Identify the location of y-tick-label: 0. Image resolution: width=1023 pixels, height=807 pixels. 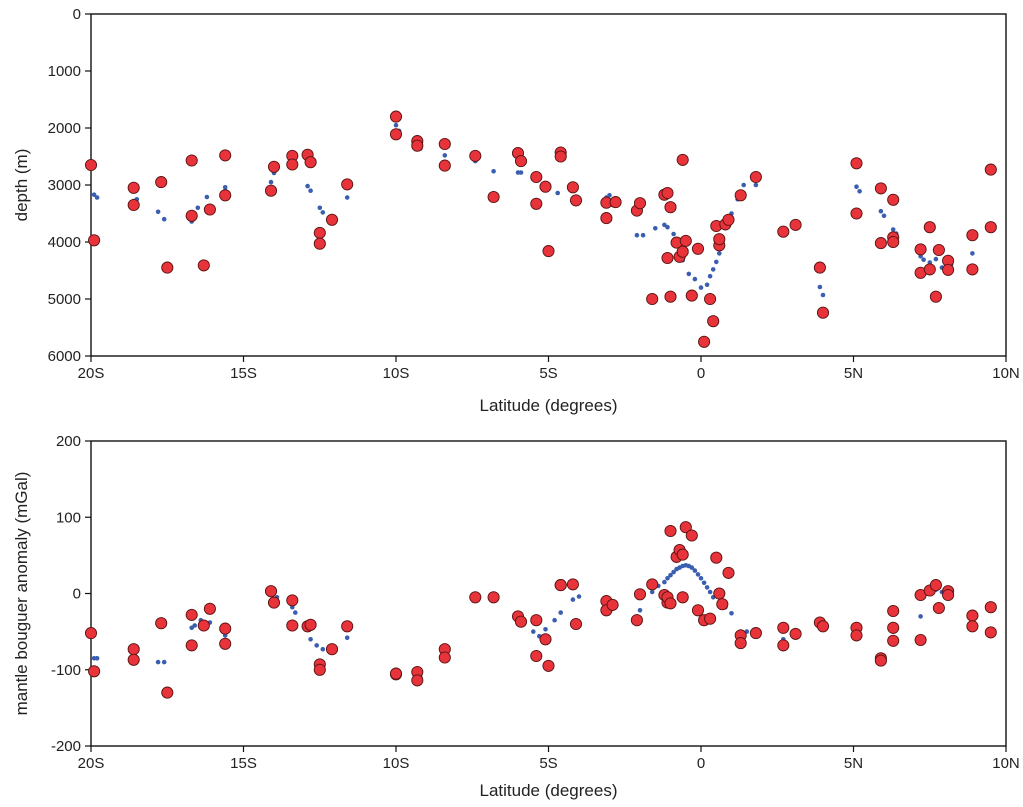
(77, 14).